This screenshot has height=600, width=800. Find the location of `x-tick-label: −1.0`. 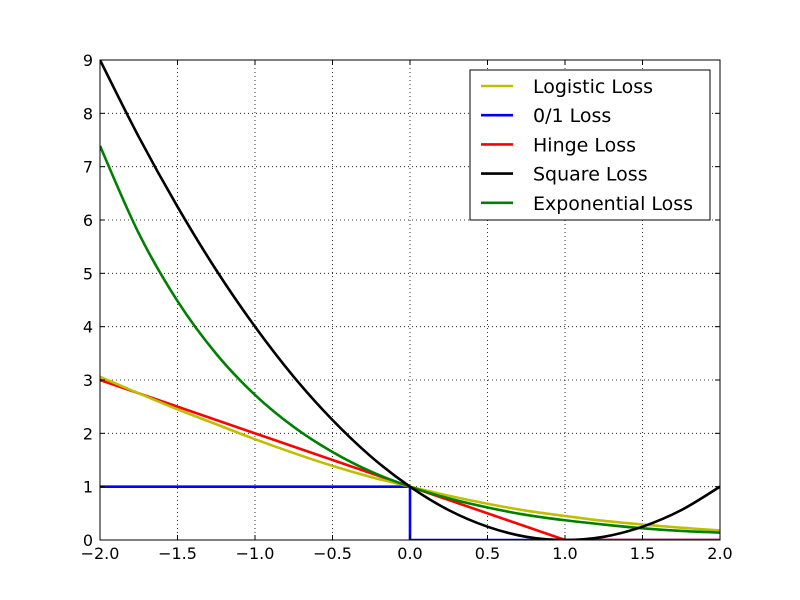

x-tick-label: −1.0 is located at coordinates (255, 553).